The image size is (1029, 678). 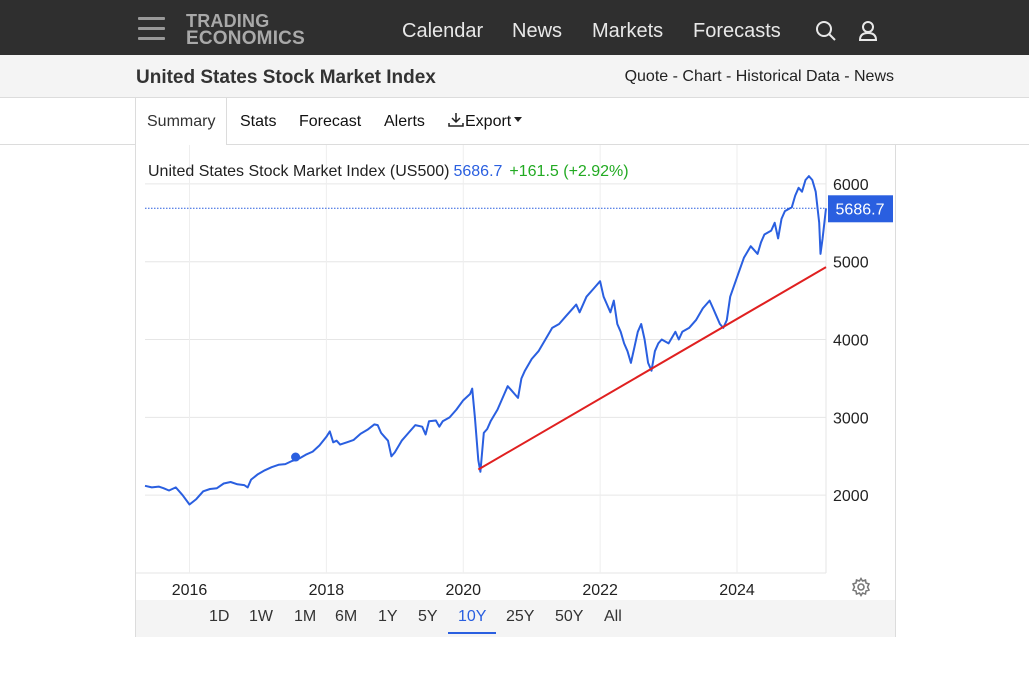 What do you see at coordinates (245, 38) in the screenshot?
I see `logo-line-2: ECONOMICS` at bounding box center [245, 38].